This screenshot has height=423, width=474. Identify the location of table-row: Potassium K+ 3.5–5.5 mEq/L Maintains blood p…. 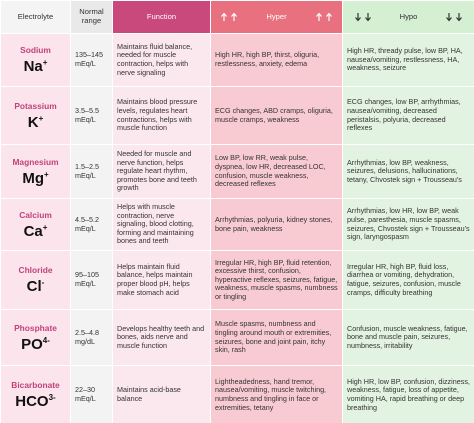
(237, 115).